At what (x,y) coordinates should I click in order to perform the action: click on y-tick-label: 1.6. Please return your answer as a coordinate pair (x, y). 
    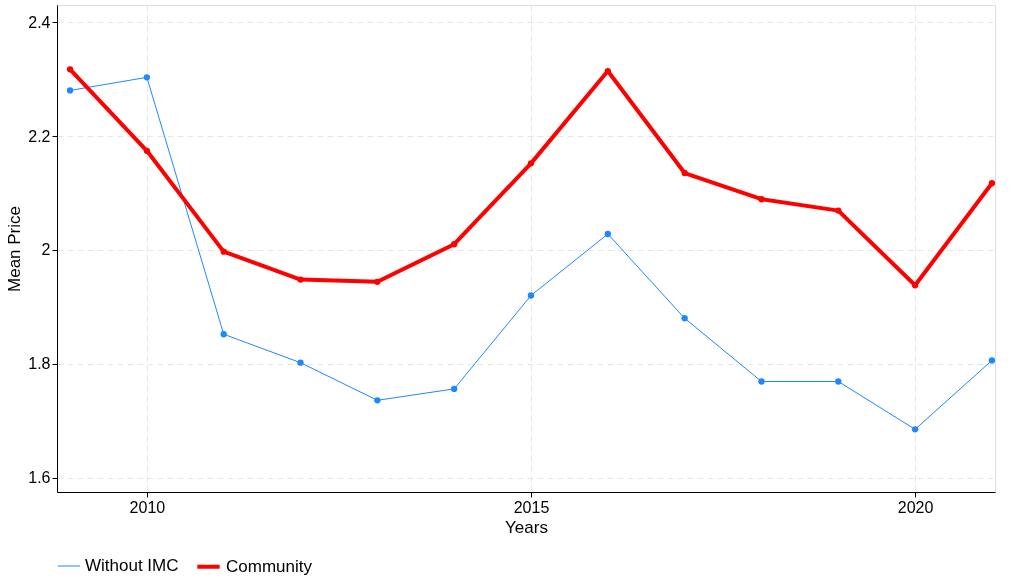
    Looking at the image, I should click on (39, 478).